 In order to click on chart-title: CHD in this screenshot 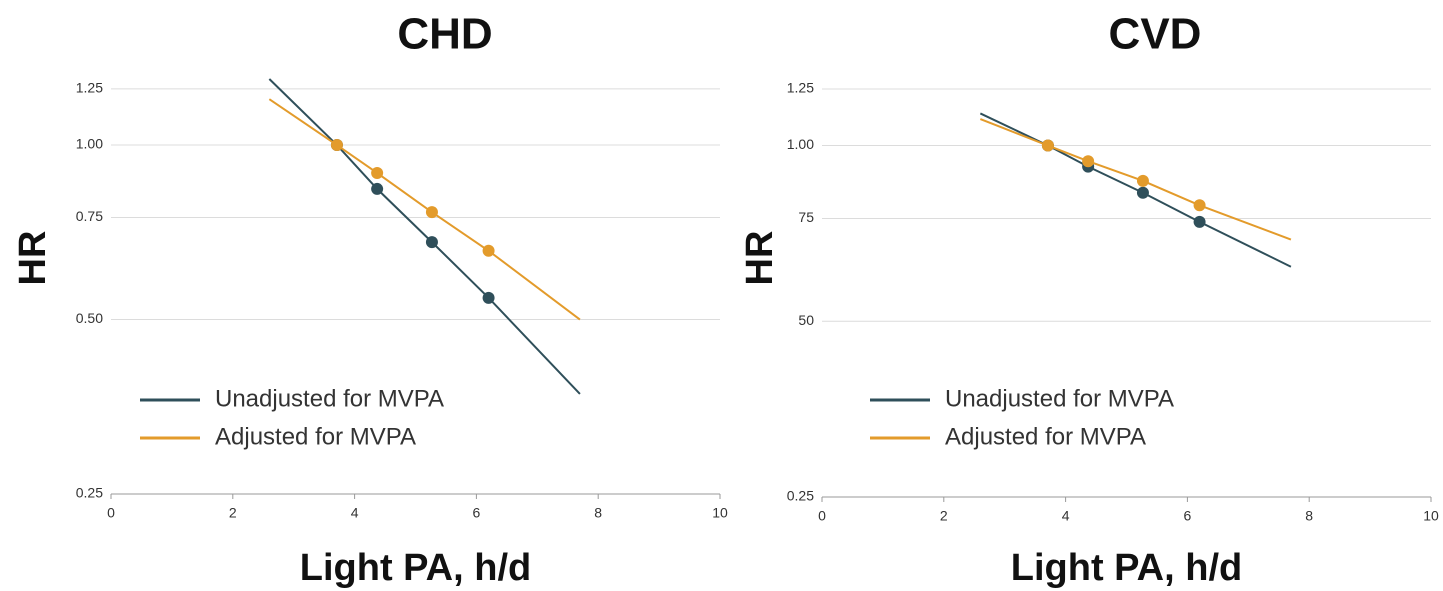, I will do `click(444, 34)`.